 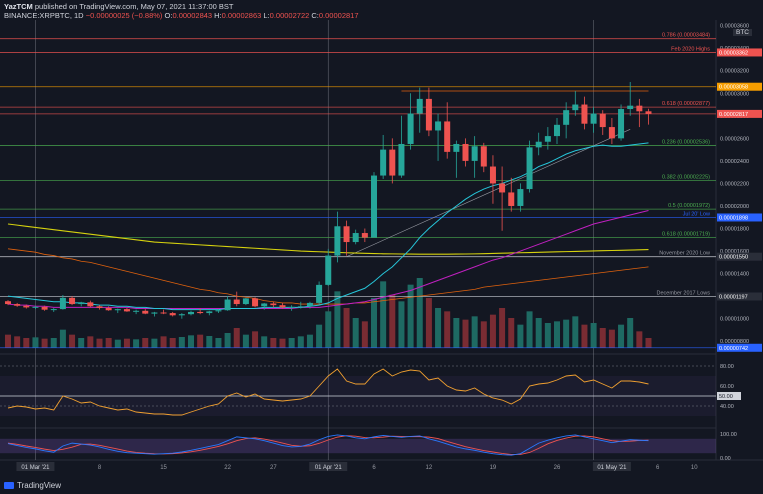 What do you see at coordinates (734, 27) in the screenshot?
I see `price-tick-label: 0.00003600` at bounding box center [734, 27].